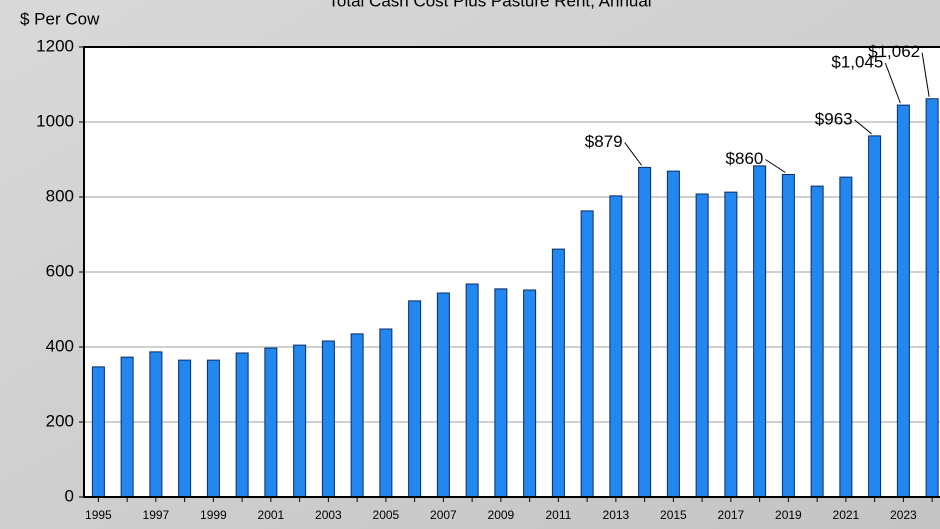  Describe the element at coordinates (731, 515) in the screenshot. I see `x-tick-label: 2017` at that location.